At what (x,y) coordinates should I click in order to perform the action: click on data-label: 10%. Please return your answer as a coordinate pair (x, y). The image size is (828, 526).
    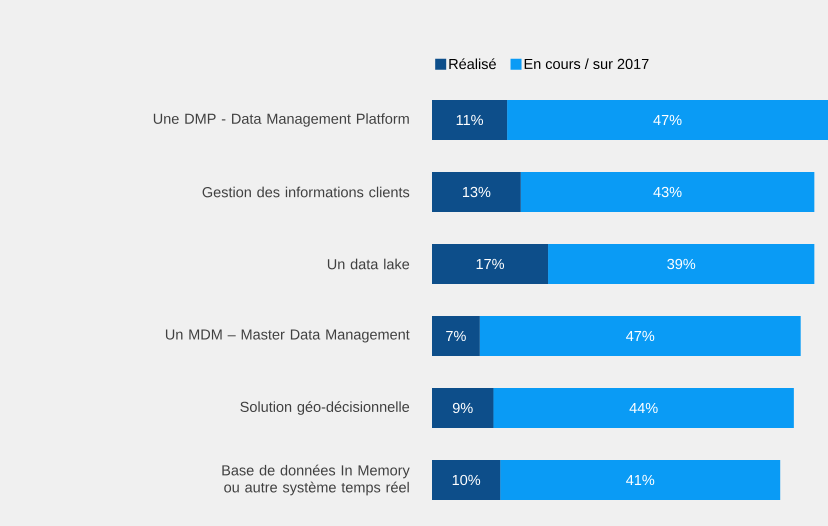
    Looking at the image, I should click on (466, 480).